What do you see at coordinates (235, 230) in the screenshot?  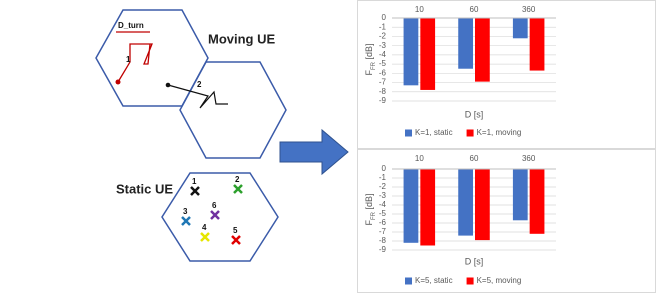 I see `ue-label: 5` at bounding box center [235, 230].